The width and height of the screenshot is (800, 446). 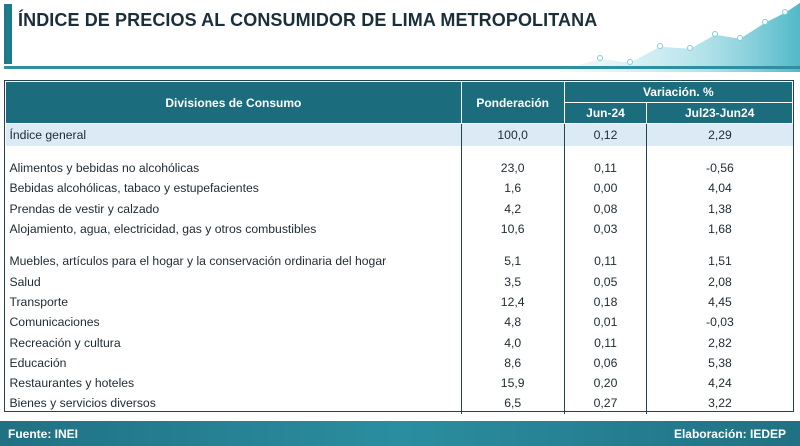 I want to click on jun-value: 0,20, so click(x=605, y=383).